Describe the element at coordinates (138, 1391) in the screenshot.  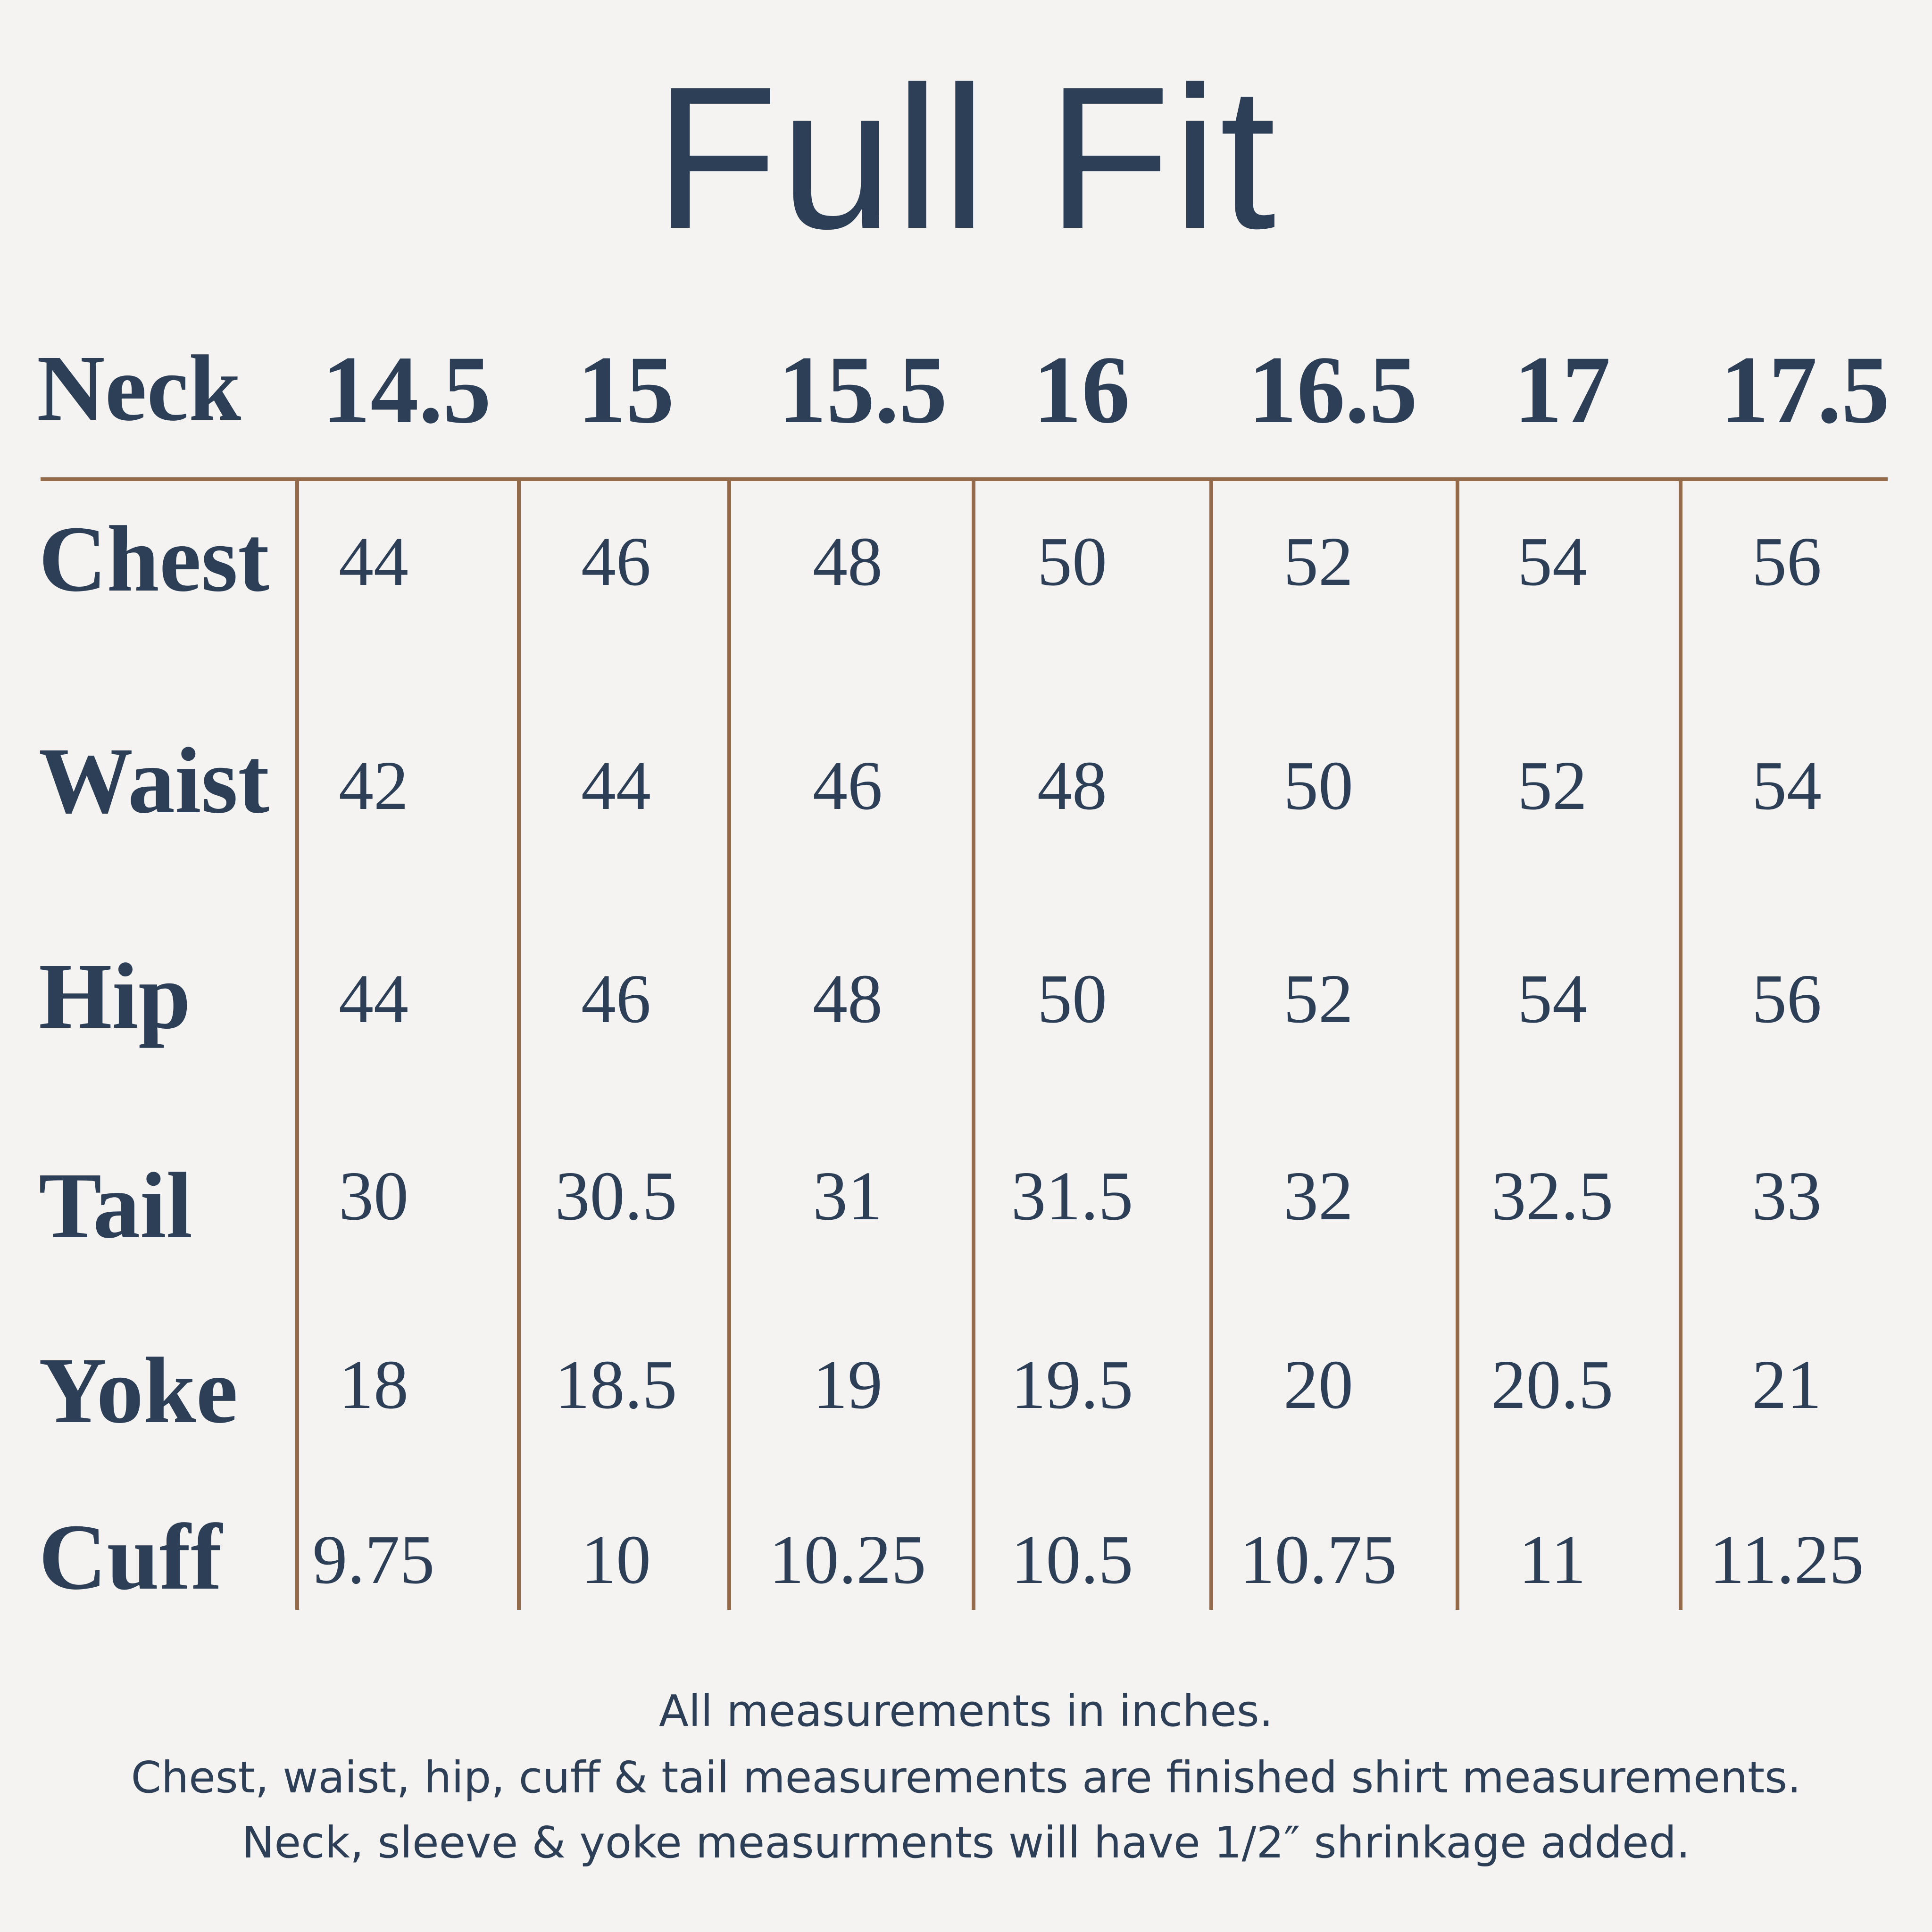
I see `row-label-yoke: Yoke` at that location.